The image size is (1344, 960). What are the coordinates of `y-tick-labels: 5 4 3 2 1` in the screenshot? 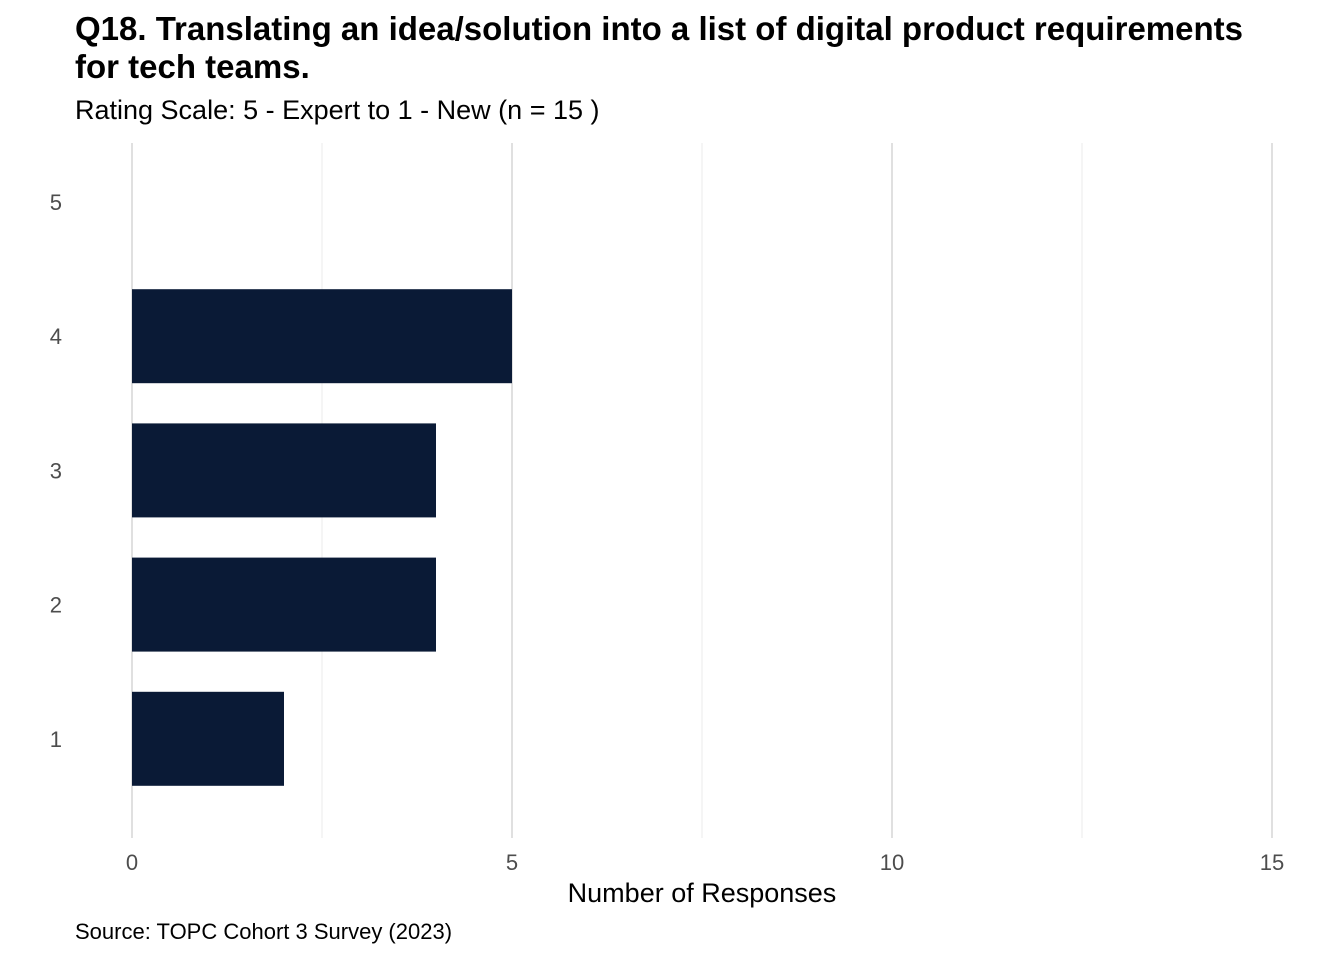 It's located at (56, 471).